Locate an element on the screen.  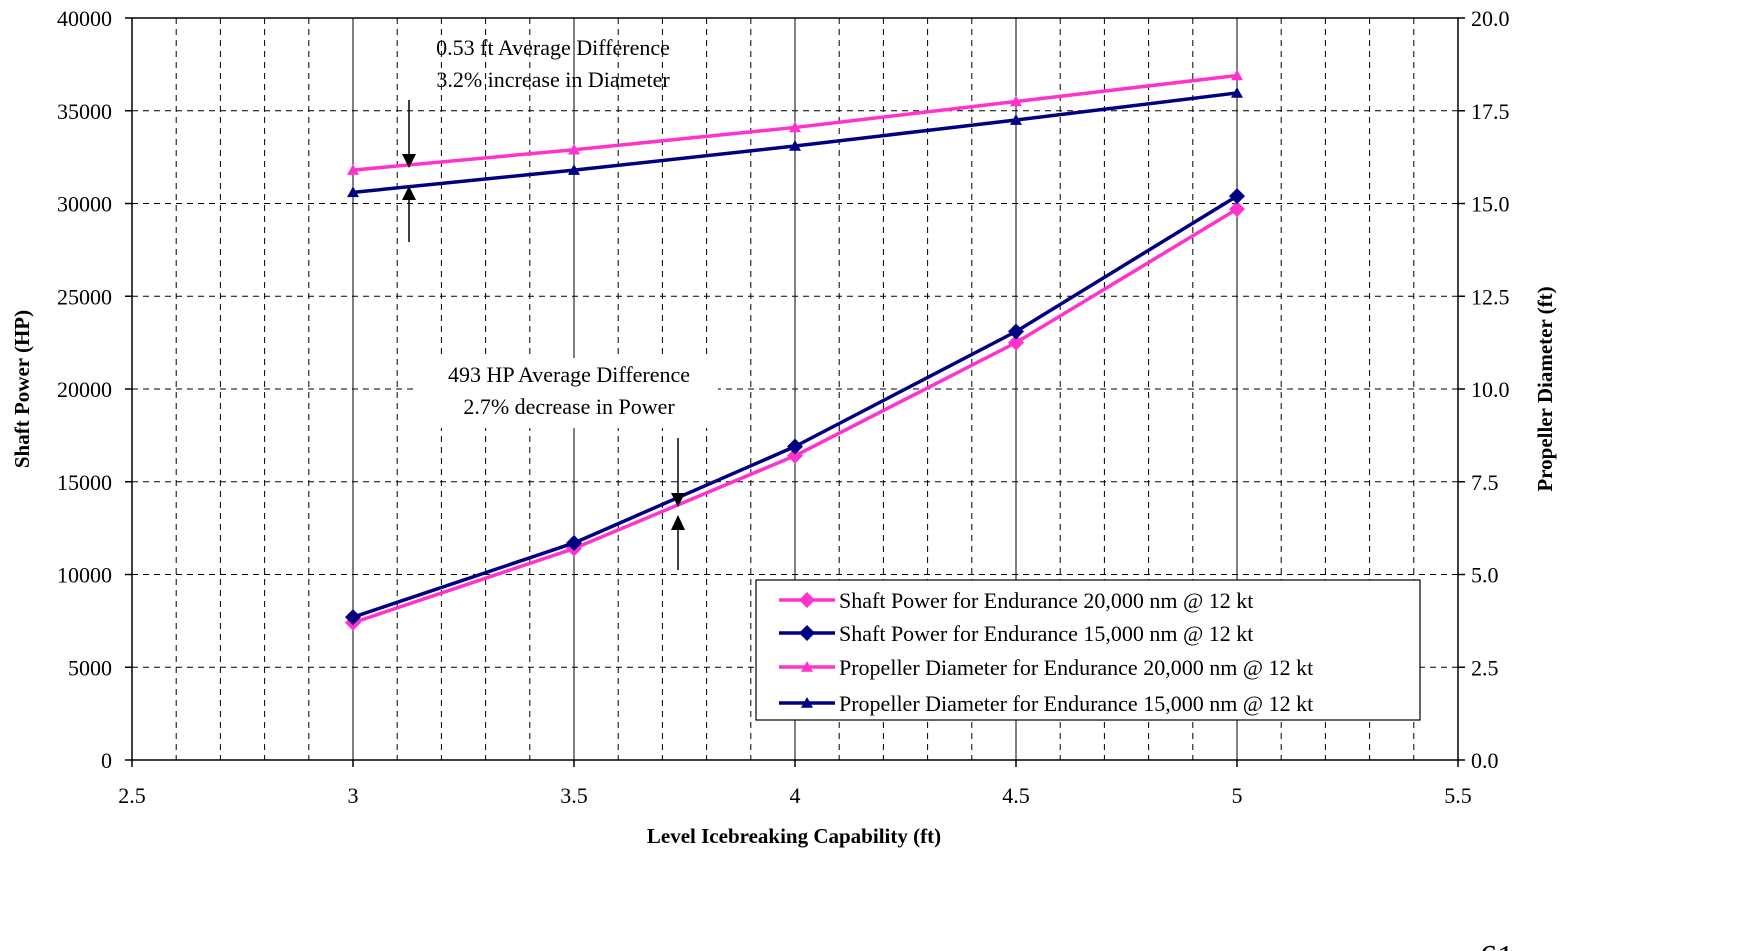
annotation-power-arrowhead-down is located at coordinates (678, 500).